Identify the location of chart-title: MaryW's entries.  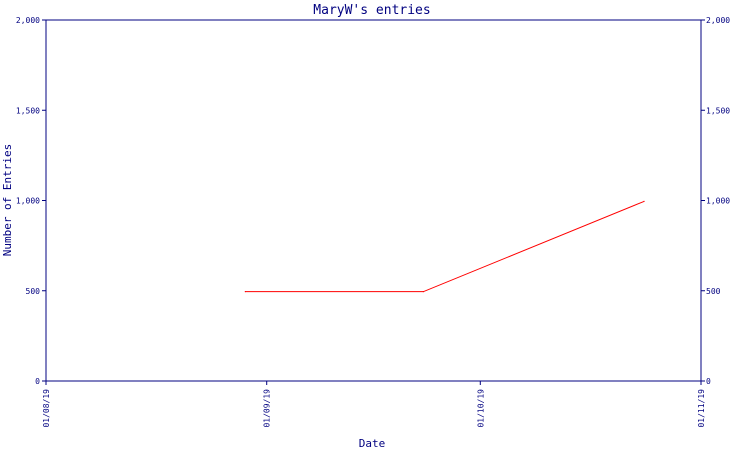
(371, 10).